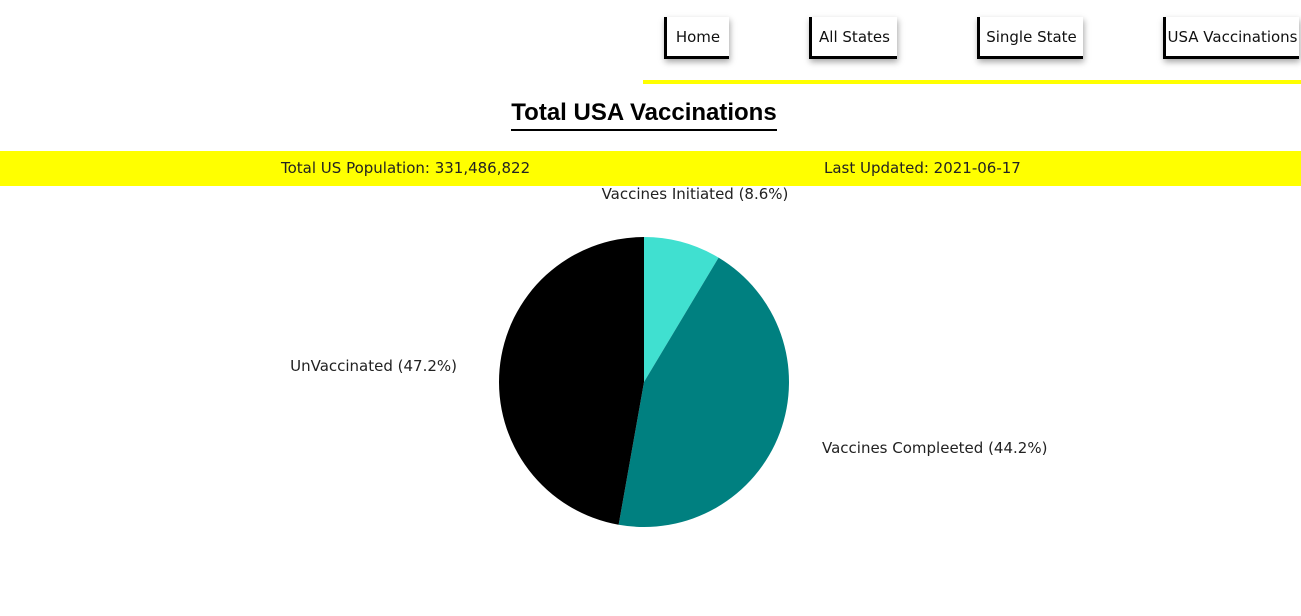 This screenshot has height=616, width=1301. I want to click on nav-home-button: Home, so click(696, 38).